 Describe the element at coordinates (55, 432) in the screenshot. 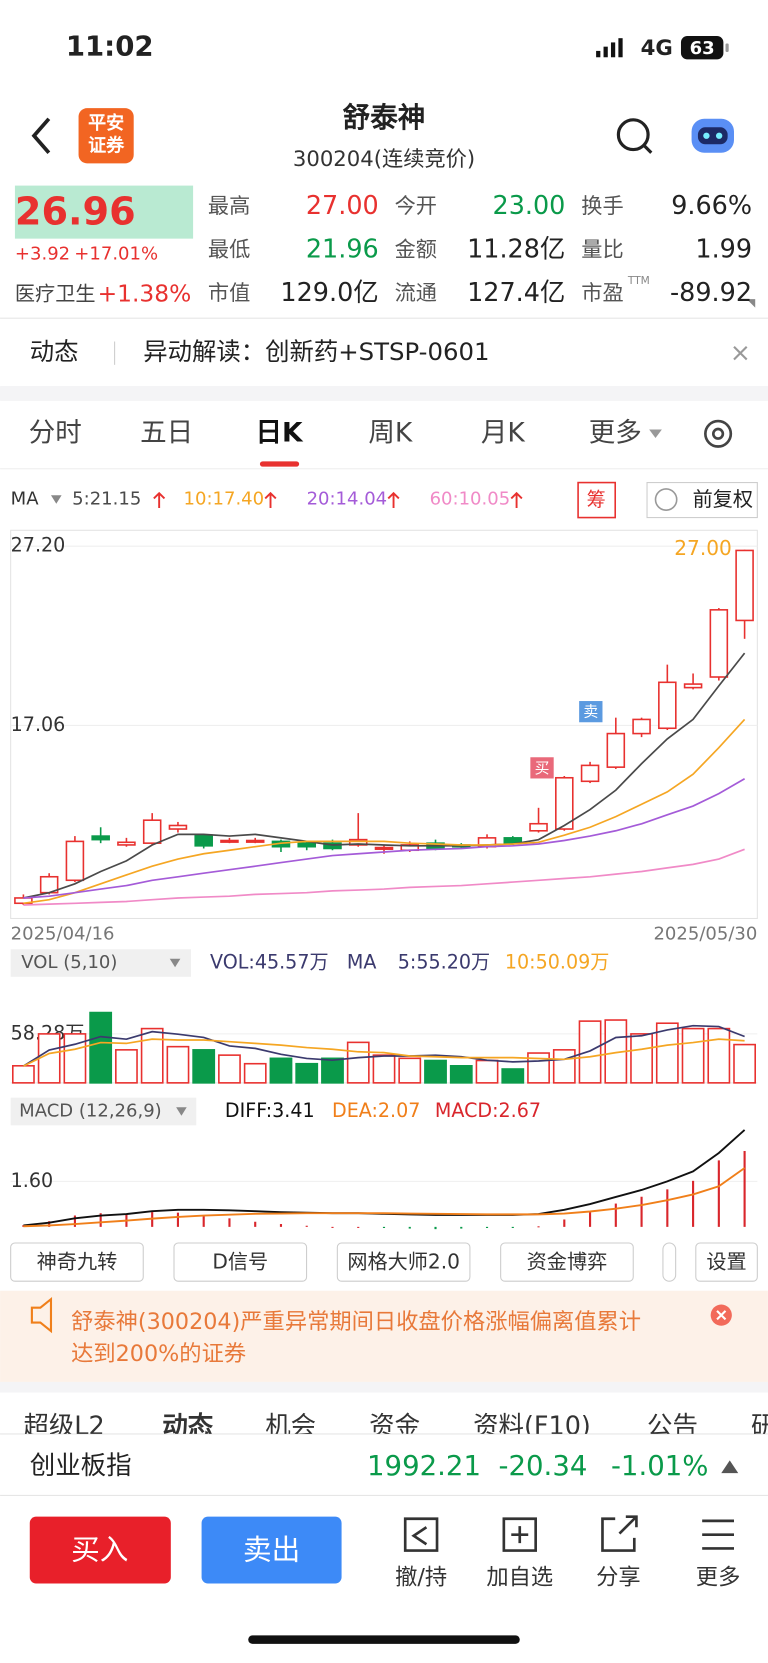

I see `tab: 分时` at that location.